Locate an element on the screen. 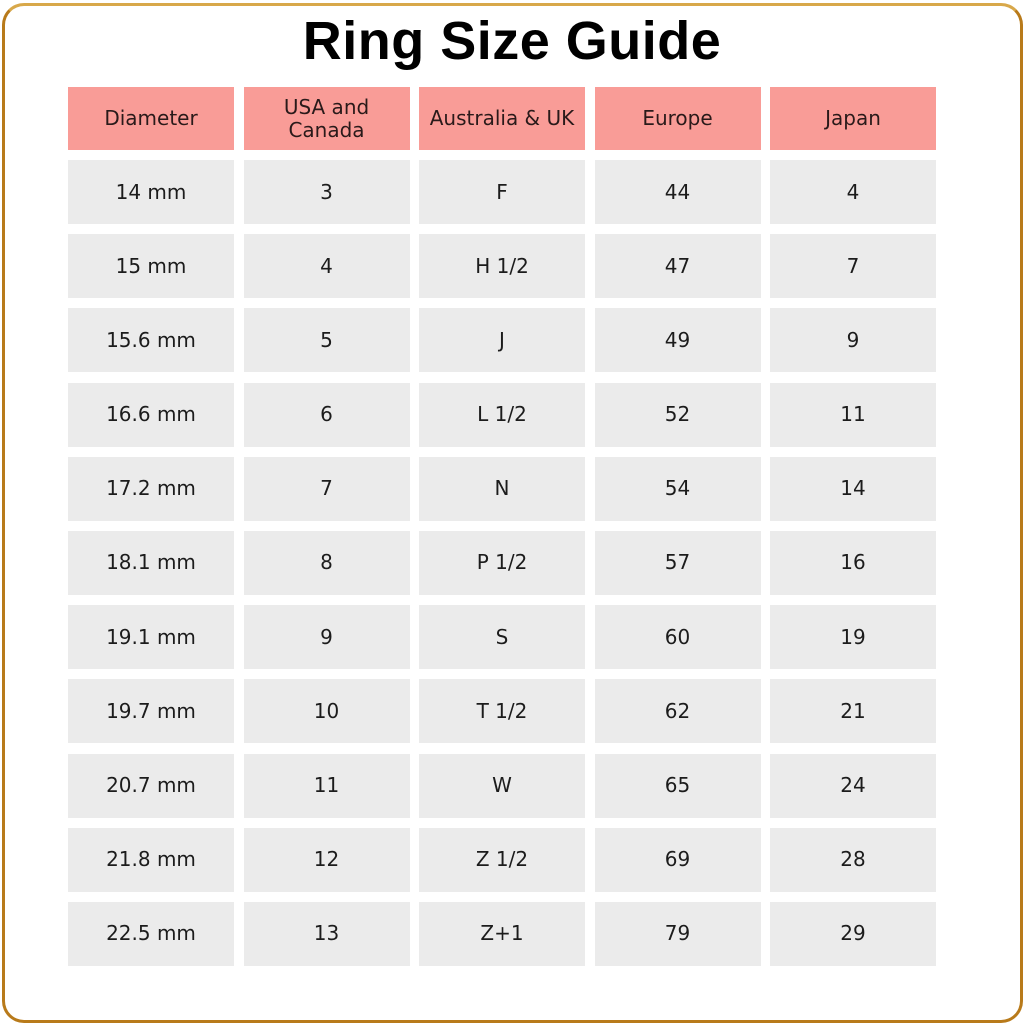 This screenshot has height=1024, width=1024. cell-diameter: 19.1 mm is located at coordinates (151, 637).